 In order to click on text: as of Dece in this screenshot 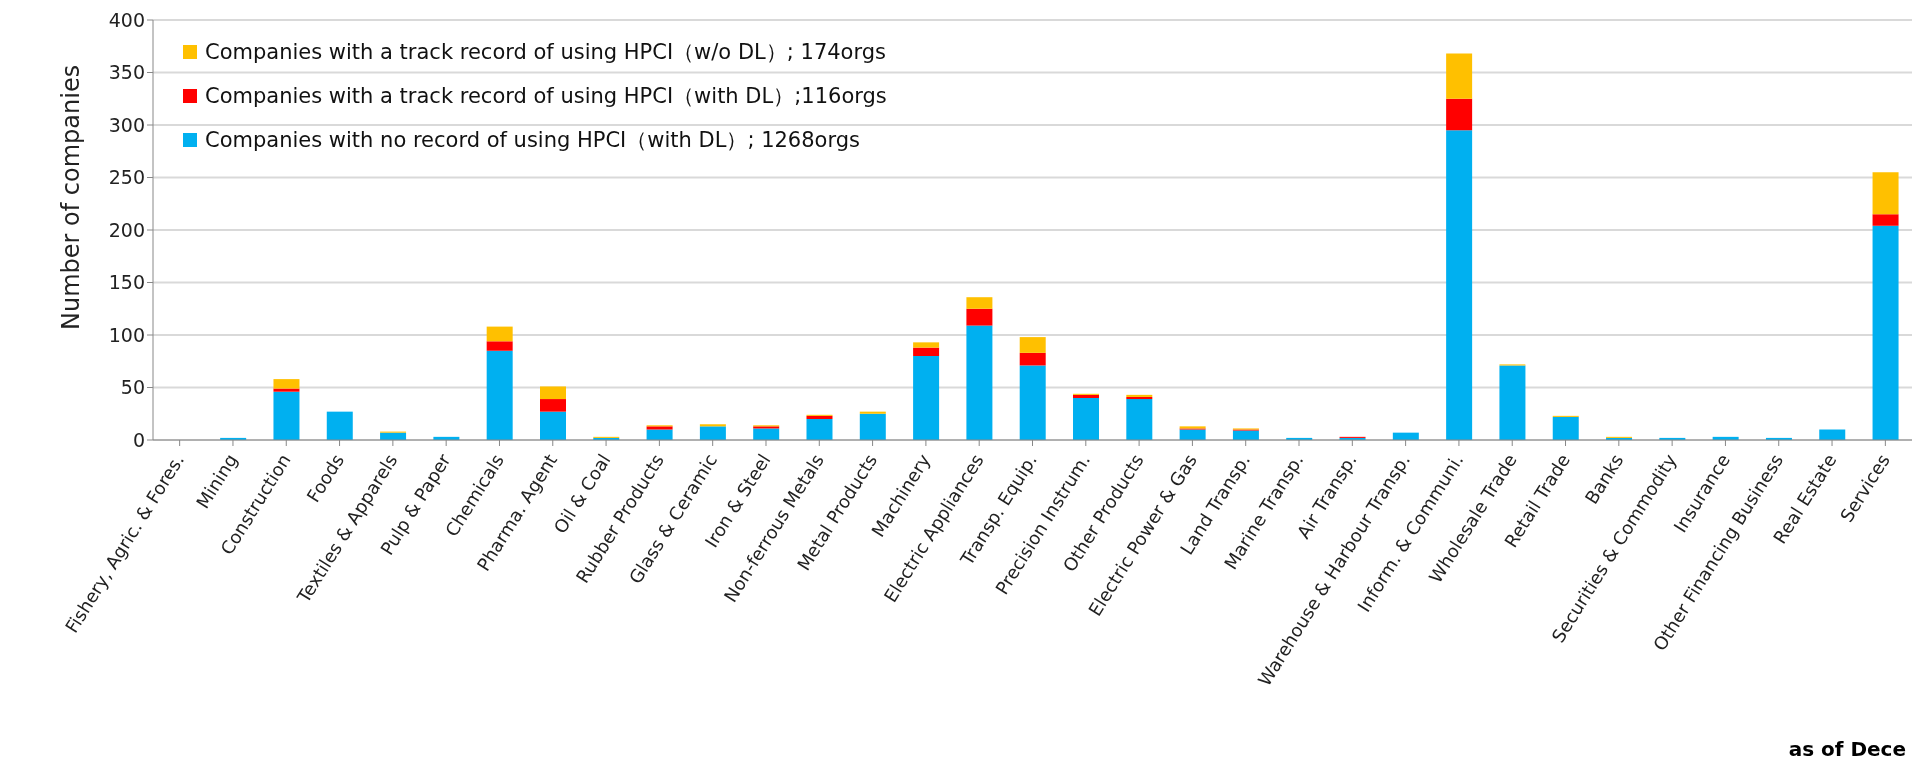, I will do `click(1847, 749)`.